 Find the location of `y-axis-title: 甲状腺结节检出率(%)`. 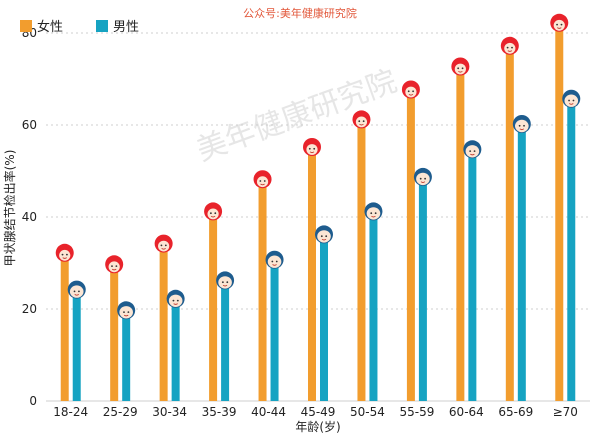

y-axis-title: 甲状腺结节检出率(%) is located at coordinates (9, 208).